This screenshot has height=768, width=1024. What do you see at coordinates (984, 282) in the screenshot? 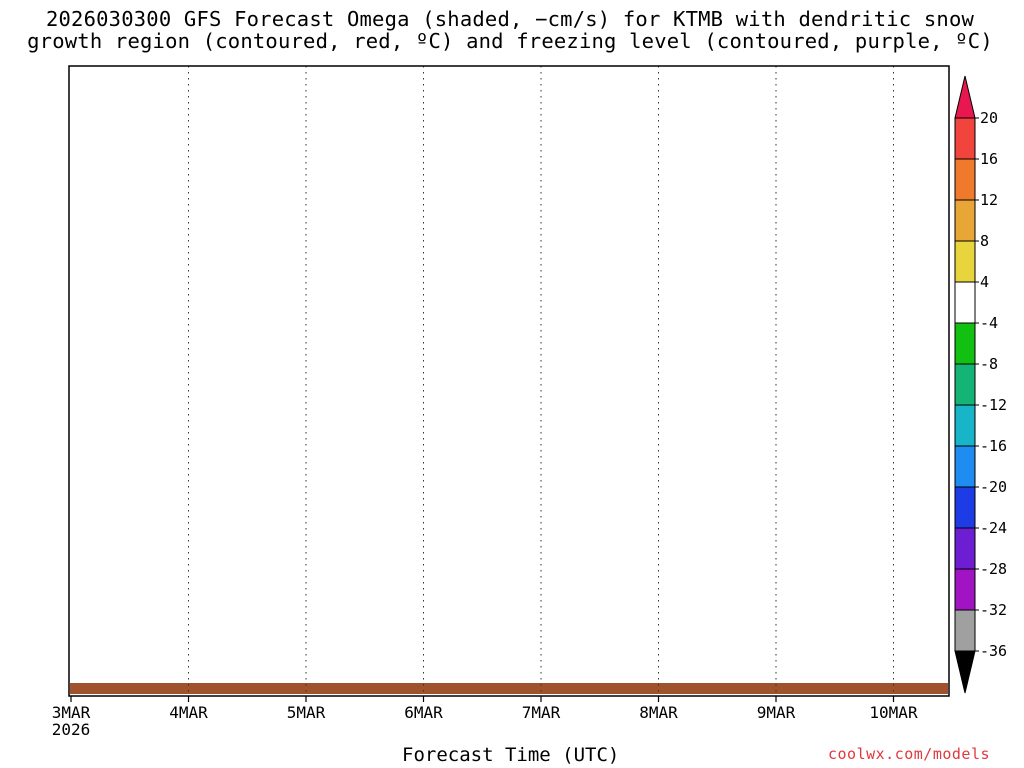
I see `colorbar-label-4: 4` at bounding box center [984, 282].